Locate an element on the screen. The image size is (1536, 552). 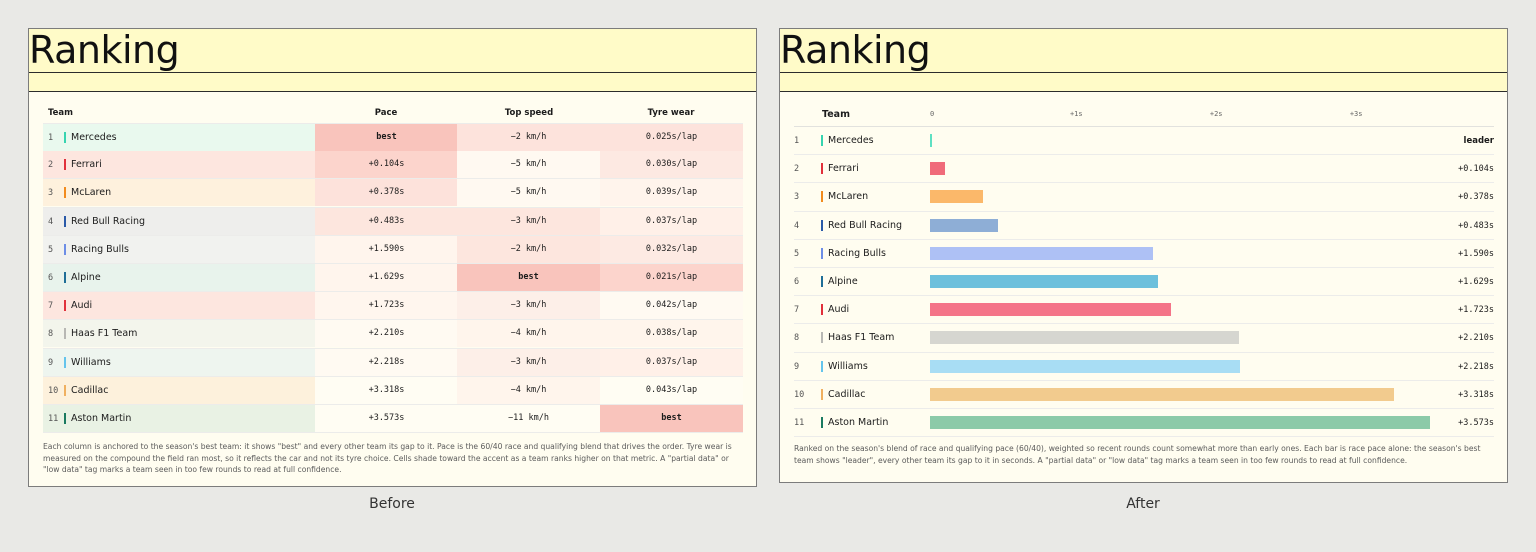
tick-label: 0 is located at coordinates (932, 114).